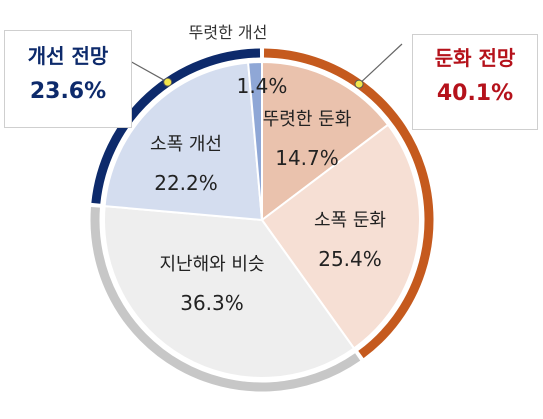 This screenshot has height=419, width=543. Describe the element at coordinates (212, 303) in the screenshot. I see `slice-value-label: 36.3%` at that location.